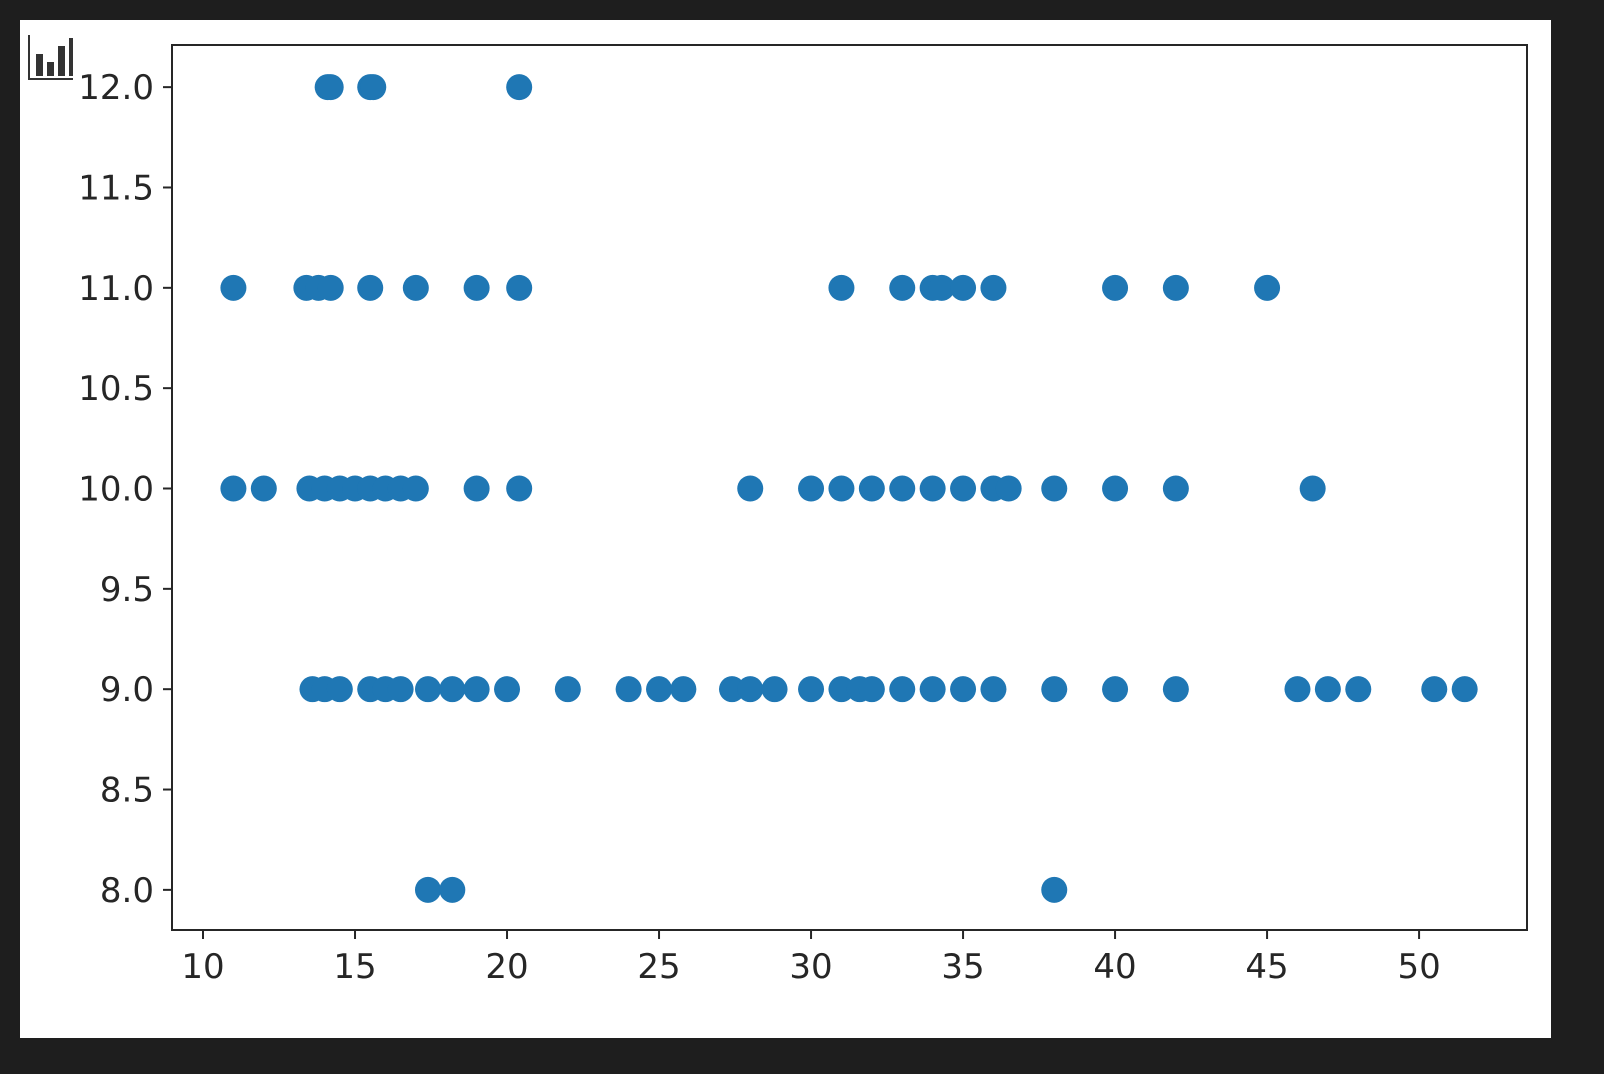  I want to click on y-tick-label: 11.5, so click(116, 188).